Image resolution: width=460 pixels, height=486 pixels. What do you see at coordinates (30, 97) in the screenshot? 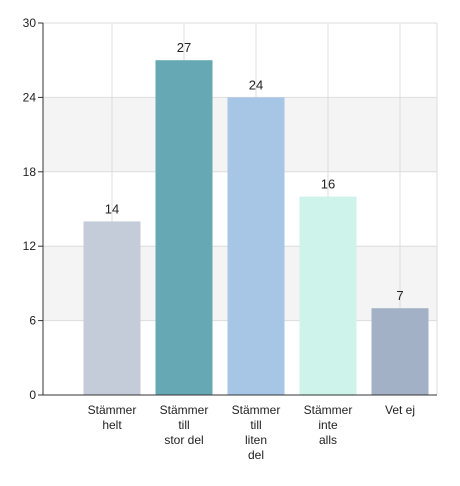
I see `y-tick-label: 24` at bounding box center [30, 97].